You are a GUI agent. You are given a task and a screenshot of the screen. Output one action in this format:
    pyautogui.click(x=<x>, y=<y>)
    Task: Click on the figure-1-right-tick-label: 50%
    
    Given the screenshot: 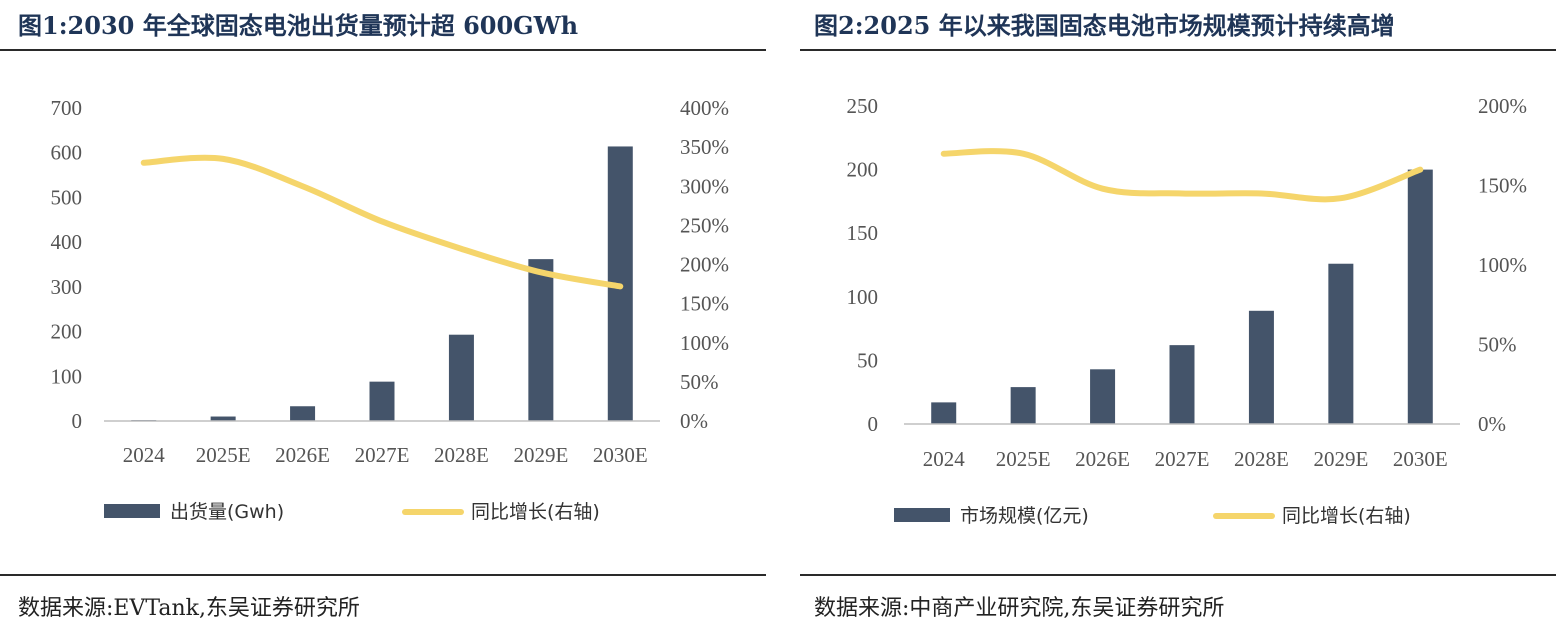 What is the action you would take?
    pyautogui.click(x=699, y=382)
    